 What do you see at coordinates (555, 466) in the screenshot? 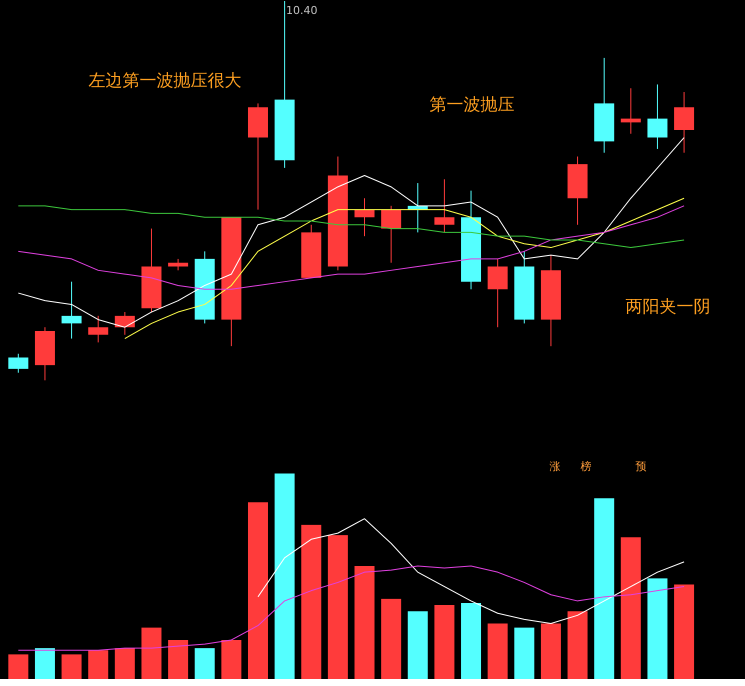
I see `text: 涨` at bounding box center [555, 466].